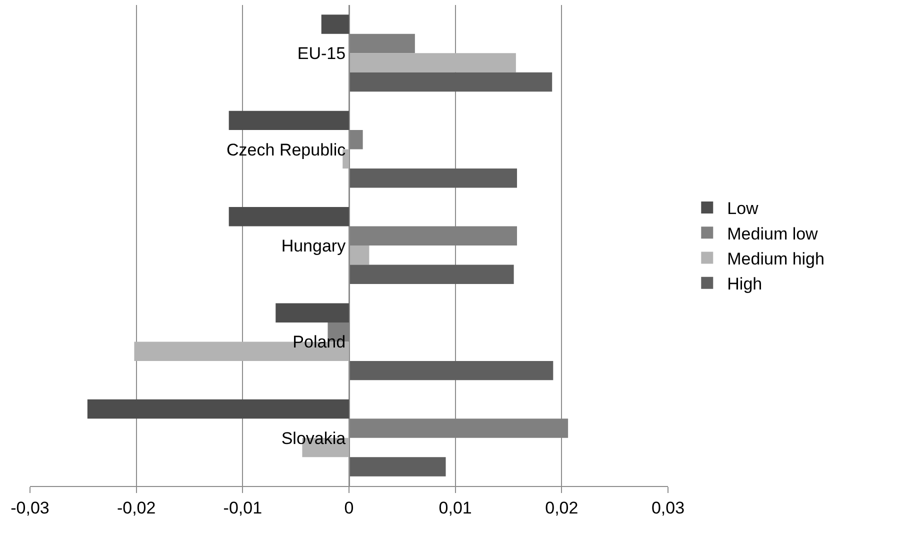  Describe the element at coordinates (349, 508) in the screenshot. I see `x-tick-label: 0` at that location.